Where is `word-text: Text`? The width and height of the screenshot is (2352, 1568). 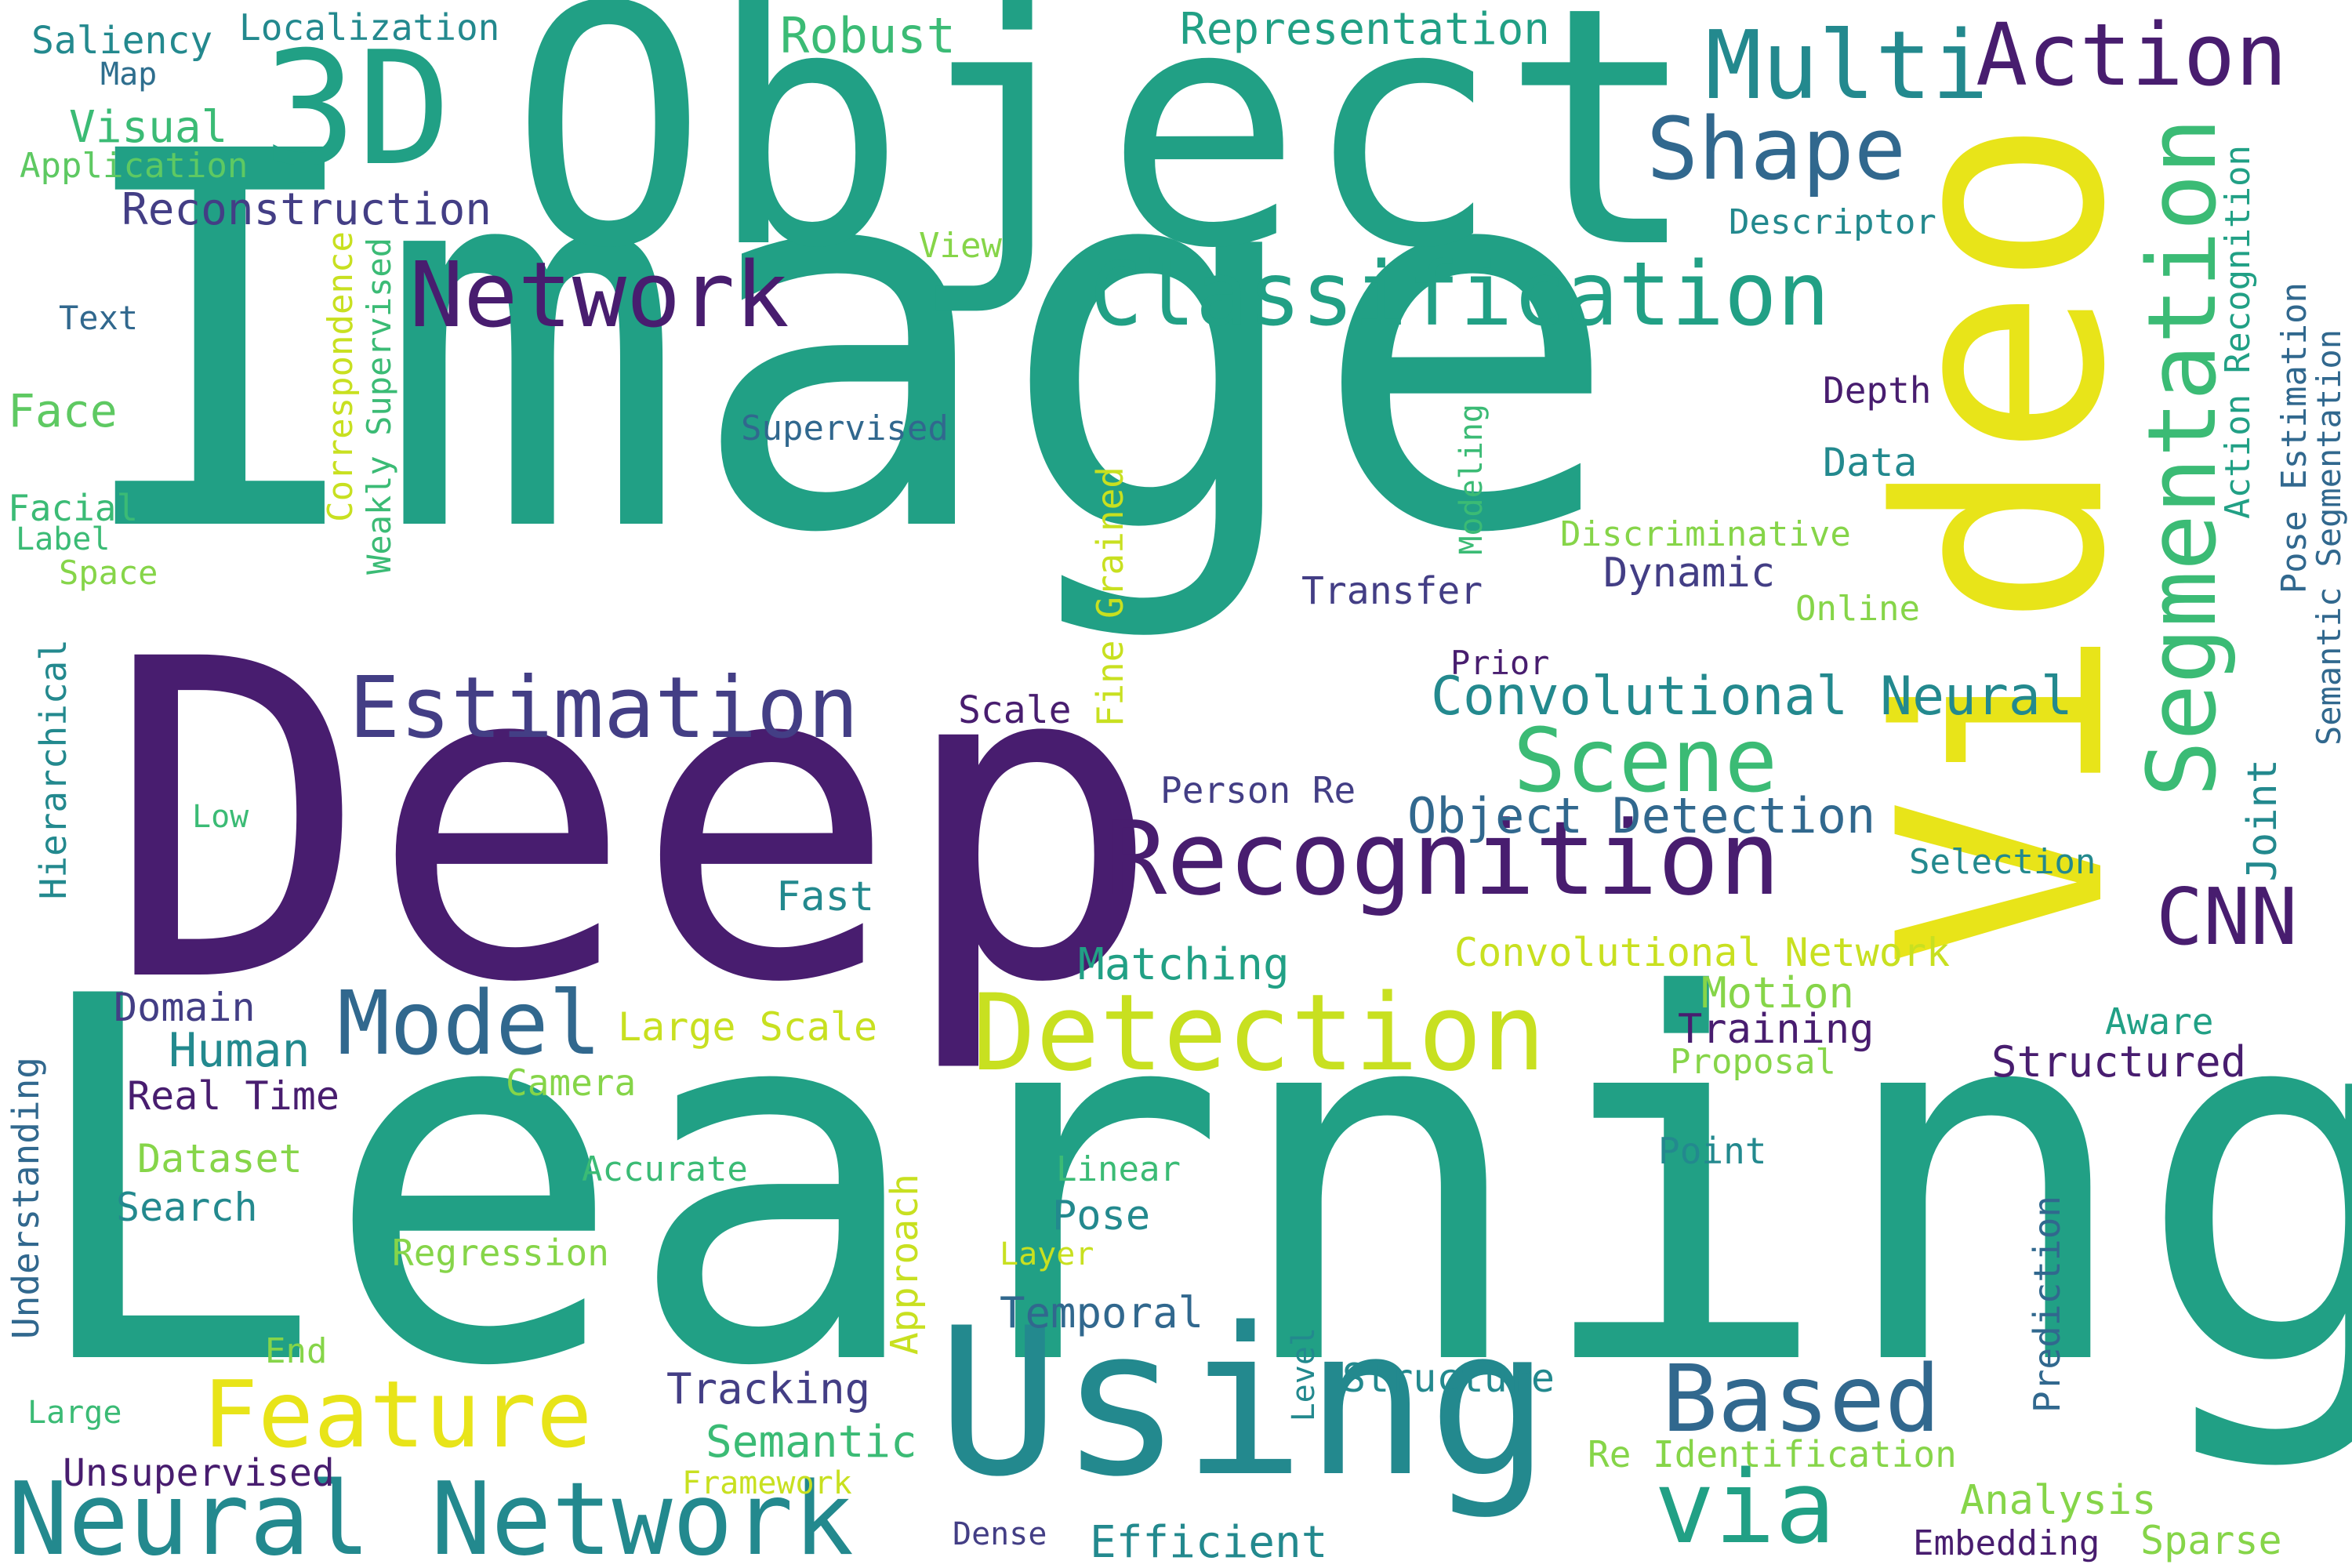 word-text: Text is located at coordinates (99, 318).